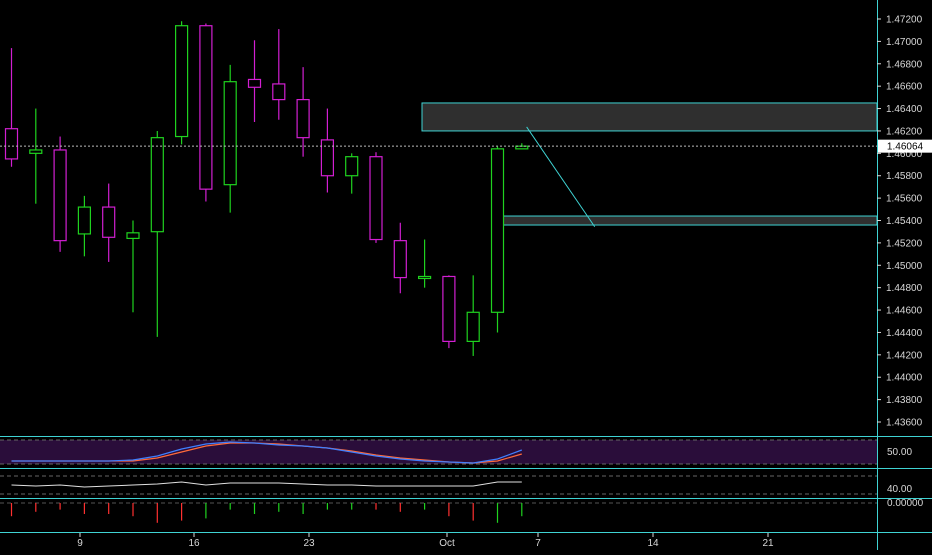 The height and width of the screenshot is (555, 932). I want to click on histogram-label: 0.00000, so click(905, 503).